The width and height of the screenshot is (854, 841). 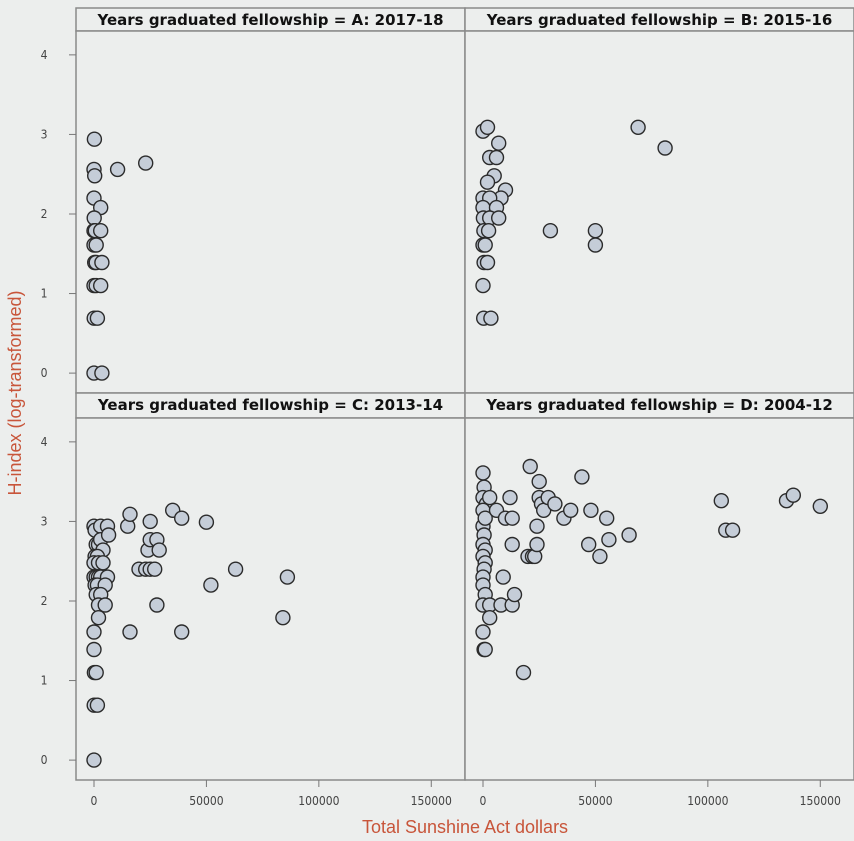 I want to click on panel-2-x-tick-label: 100000, so click(x=318, y=801).